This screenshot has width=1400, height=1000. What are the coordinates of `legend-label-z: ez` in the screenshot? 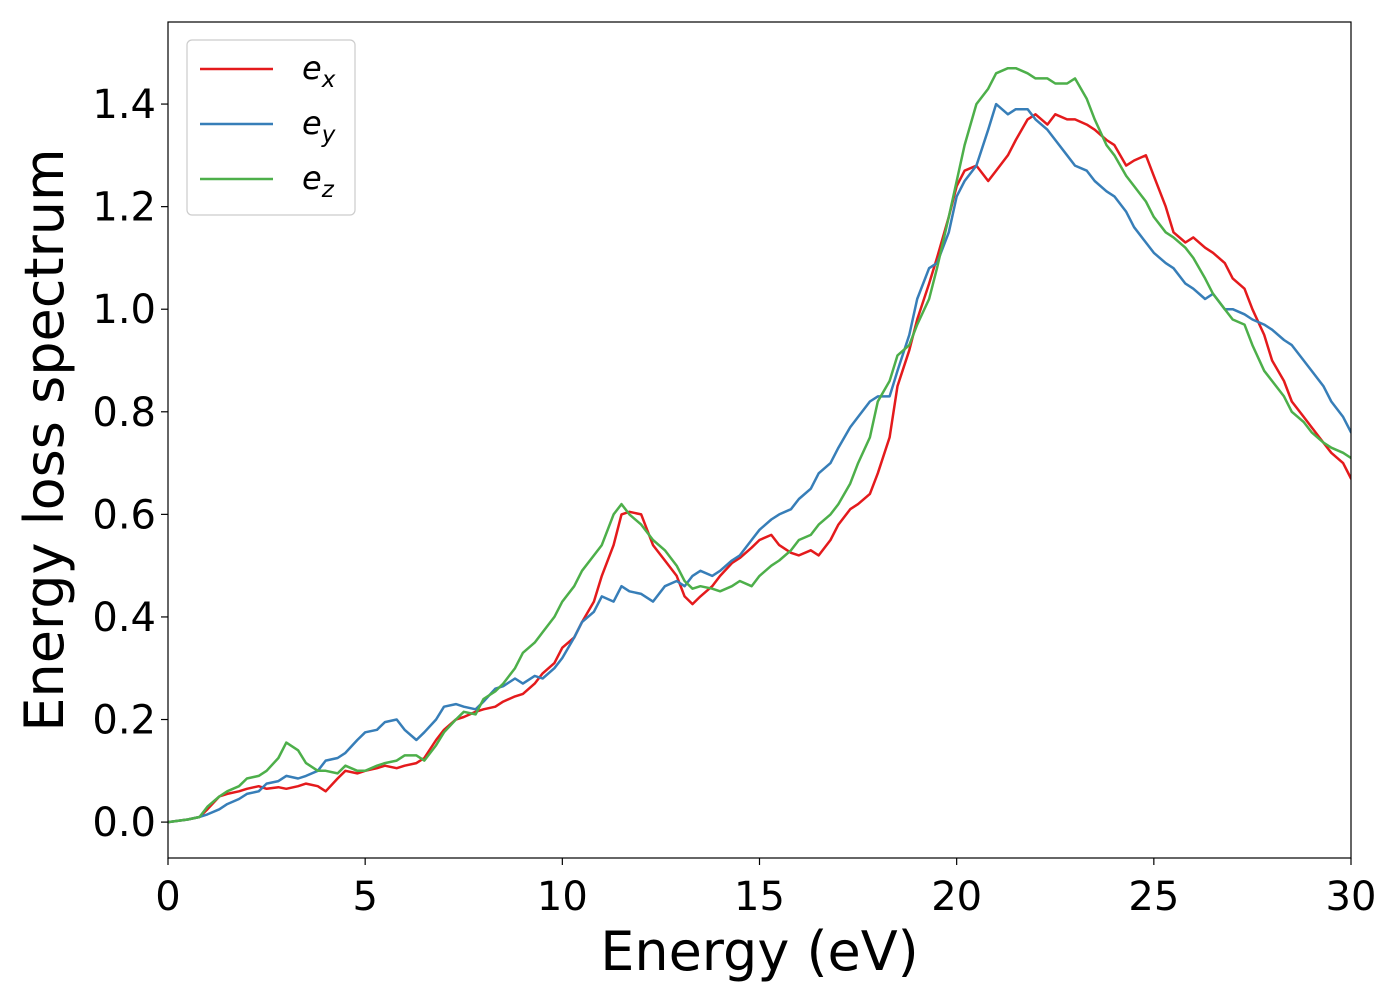 It's located at (318, 181).